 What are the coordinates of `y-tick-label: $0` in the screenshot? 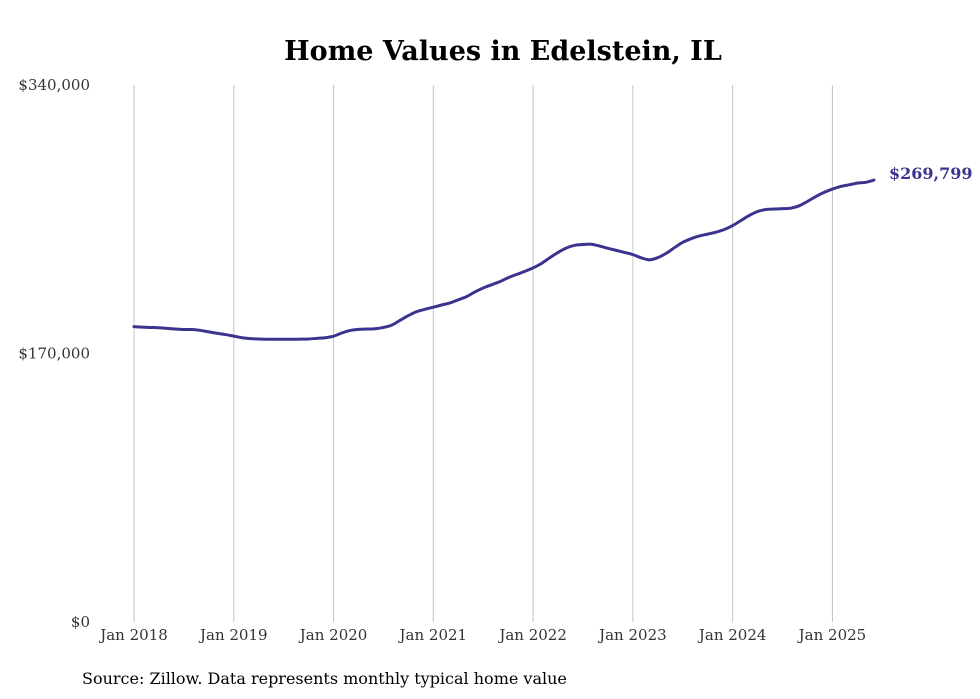 It's located at (80, 622).